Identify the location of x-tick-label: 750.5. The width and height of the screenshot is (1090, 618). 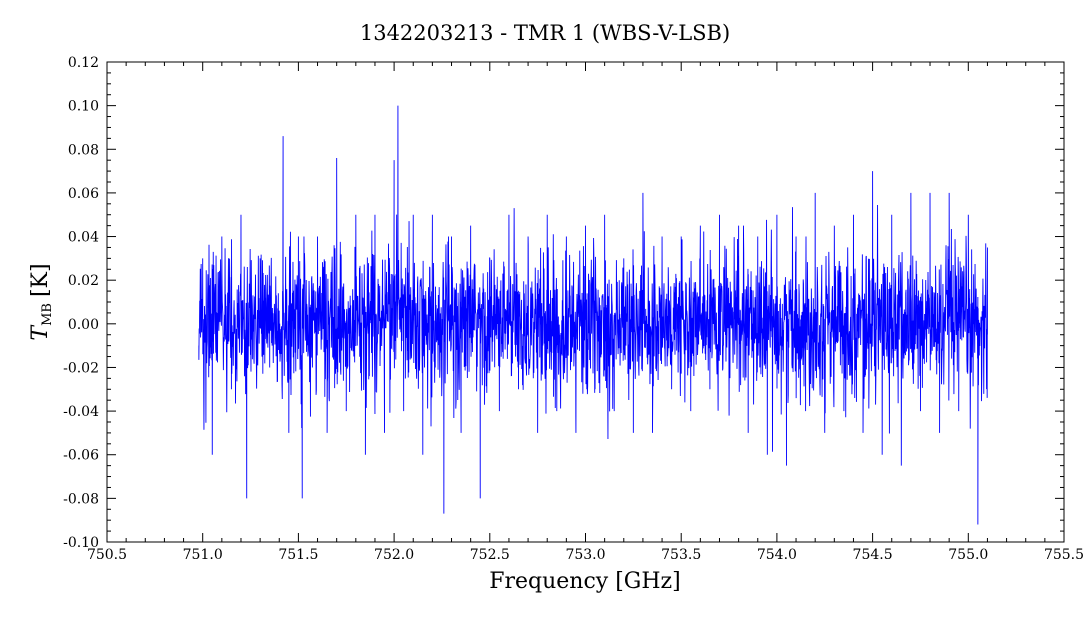
(107, 555).